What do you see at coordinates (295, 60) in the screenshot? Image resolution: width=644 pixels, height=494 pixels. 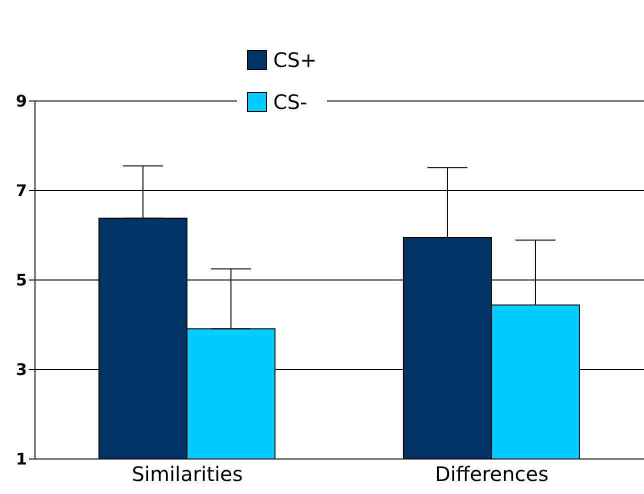 I see `legend-label: CS+` at bounding box center [295, 60].